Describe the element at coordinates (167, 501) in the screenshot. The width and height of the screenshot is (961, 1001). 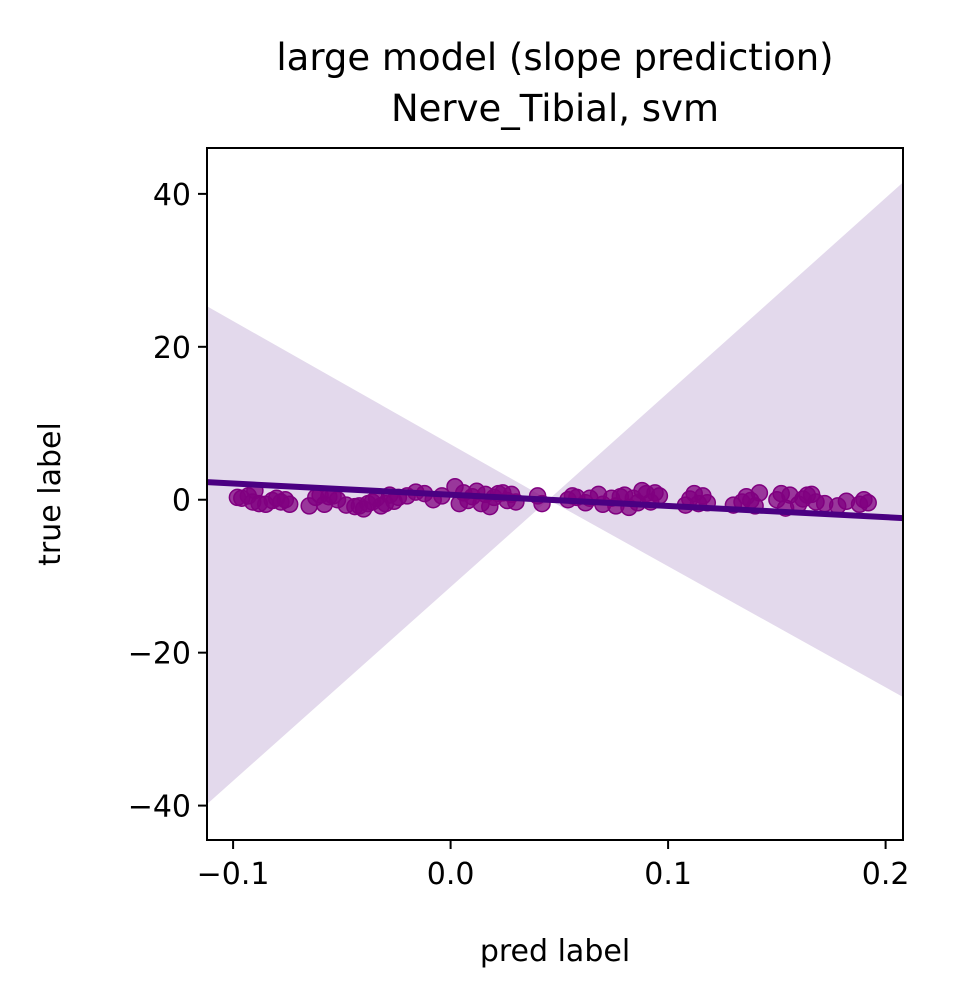
I see `y-axis-ticks: −40 −20 0 20 40` at that location.